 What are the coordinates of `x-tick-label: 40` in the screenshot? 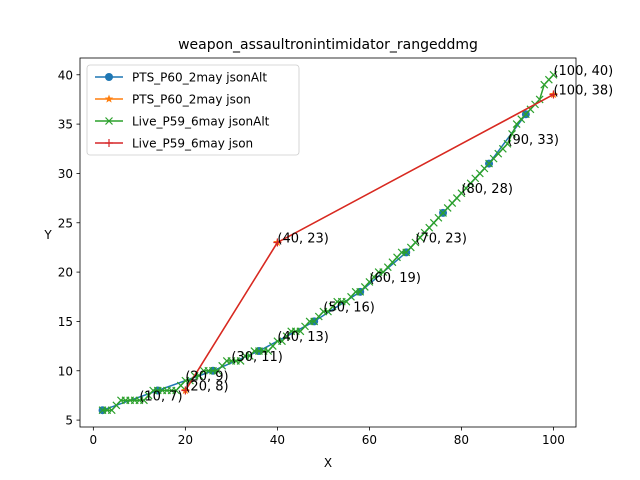 It's located at (277, 440).